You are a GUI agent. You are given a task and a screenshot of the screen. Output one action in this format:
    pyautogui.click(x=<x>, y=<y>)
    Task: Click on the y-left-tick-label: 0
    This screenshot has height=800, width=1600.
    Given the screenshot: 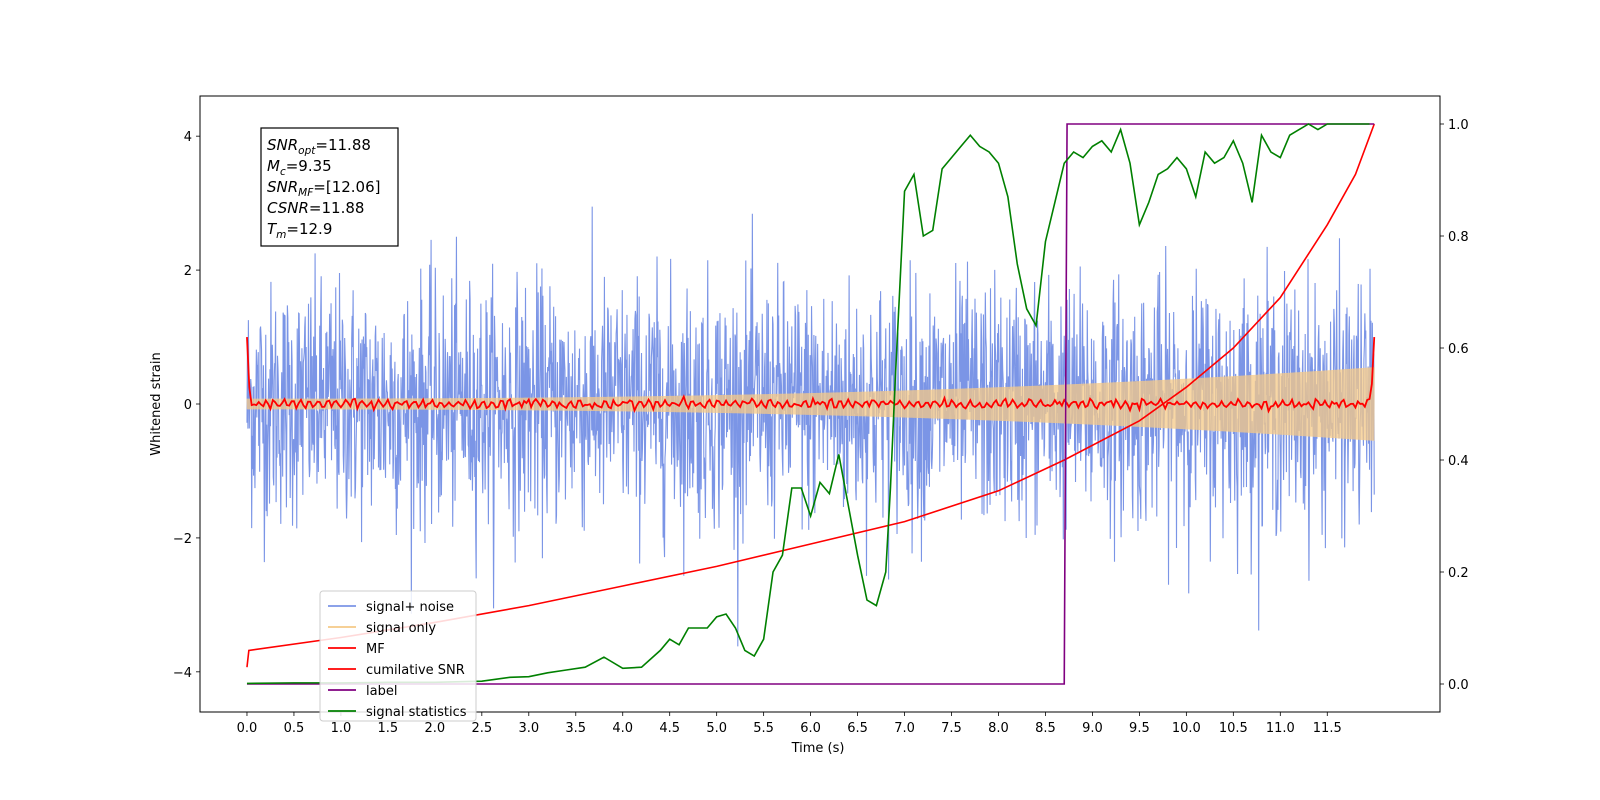 What is the action you would take?
    pyautogui.click(x=188, y=405)
    